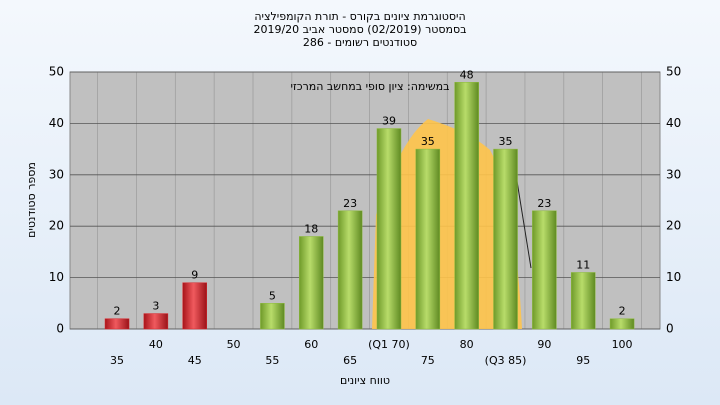  I want to click on x-tick-label: 95, so click(583, 360).